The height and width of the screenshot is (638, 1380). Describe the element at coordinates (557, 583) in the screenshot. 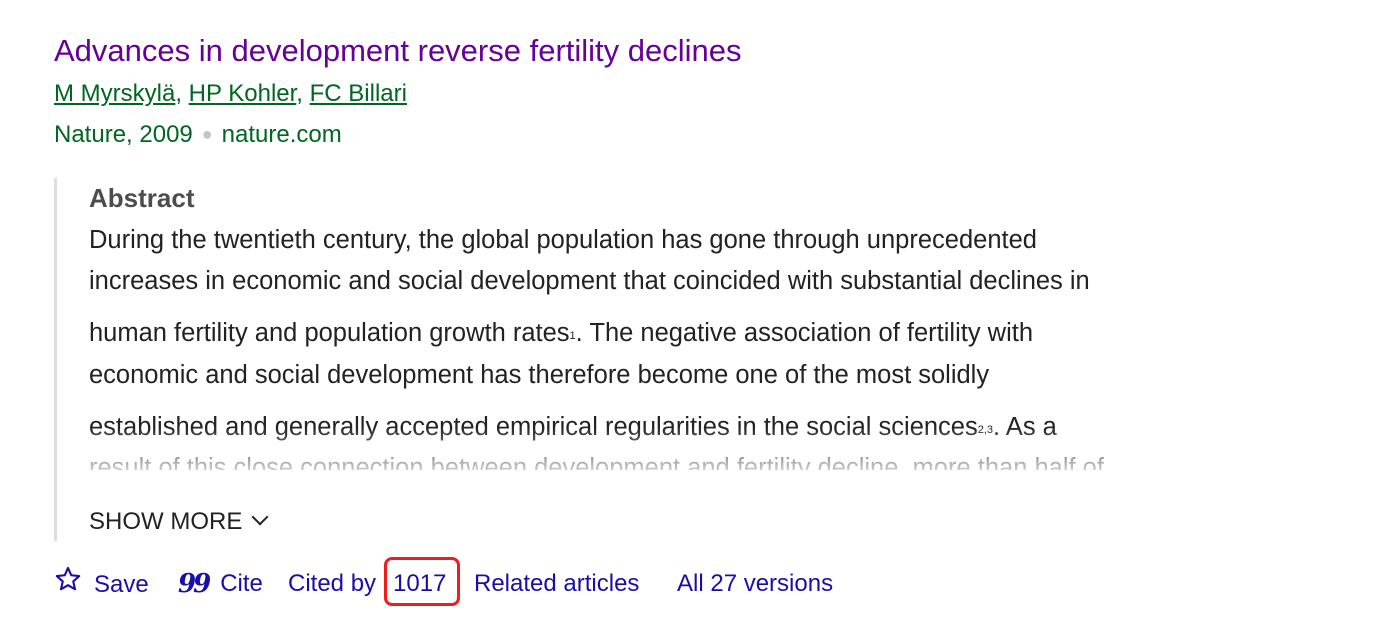

I see `related-articles-link: Related articles` at that location.